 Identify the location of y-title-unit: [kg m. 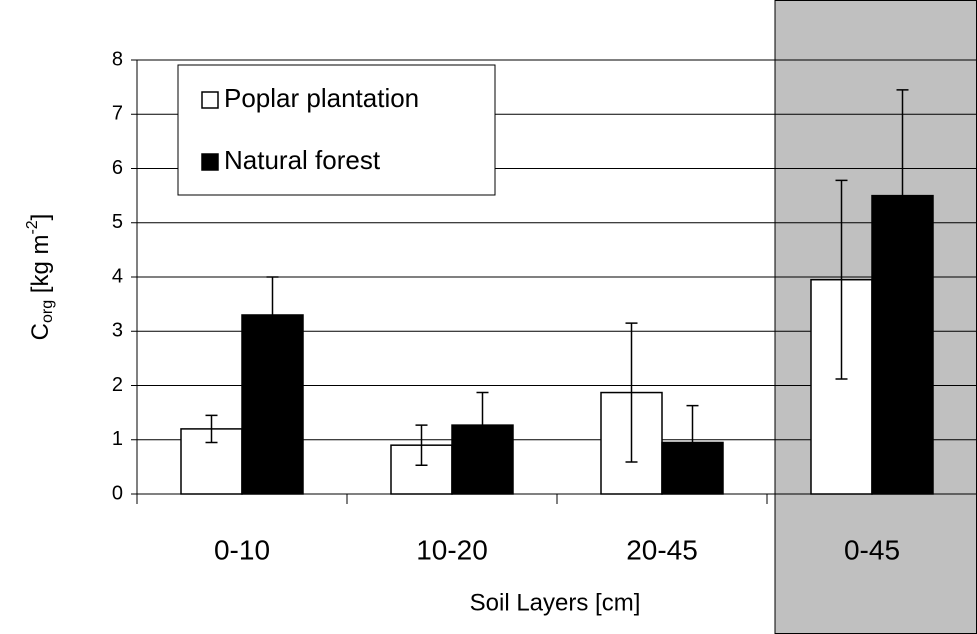
(40, 267).